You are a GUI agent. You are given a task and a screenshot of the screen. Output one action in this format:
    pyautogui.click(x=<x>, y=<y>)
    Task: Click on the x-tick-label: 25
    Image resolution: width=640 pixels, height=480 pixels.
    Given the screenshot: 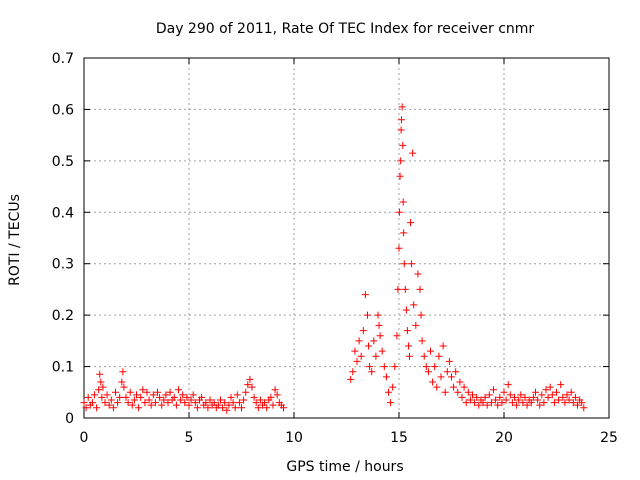 What is the action you would take?
    pyautogui.click(x=609, y=438)
    